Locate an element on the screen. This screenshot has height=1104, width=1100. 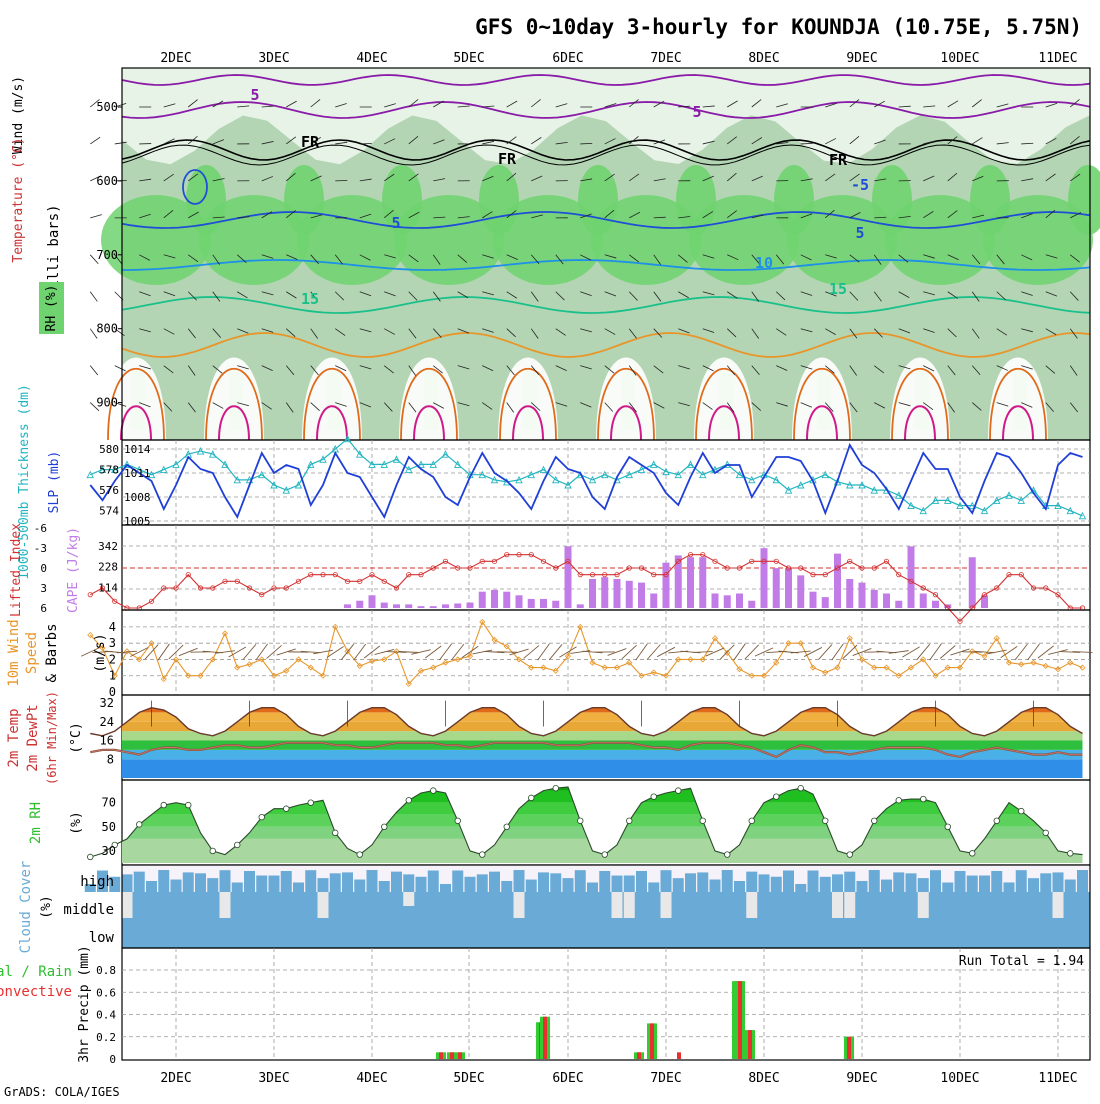
slp-tick-1005: 1005 is located at coordinates (137, 521).